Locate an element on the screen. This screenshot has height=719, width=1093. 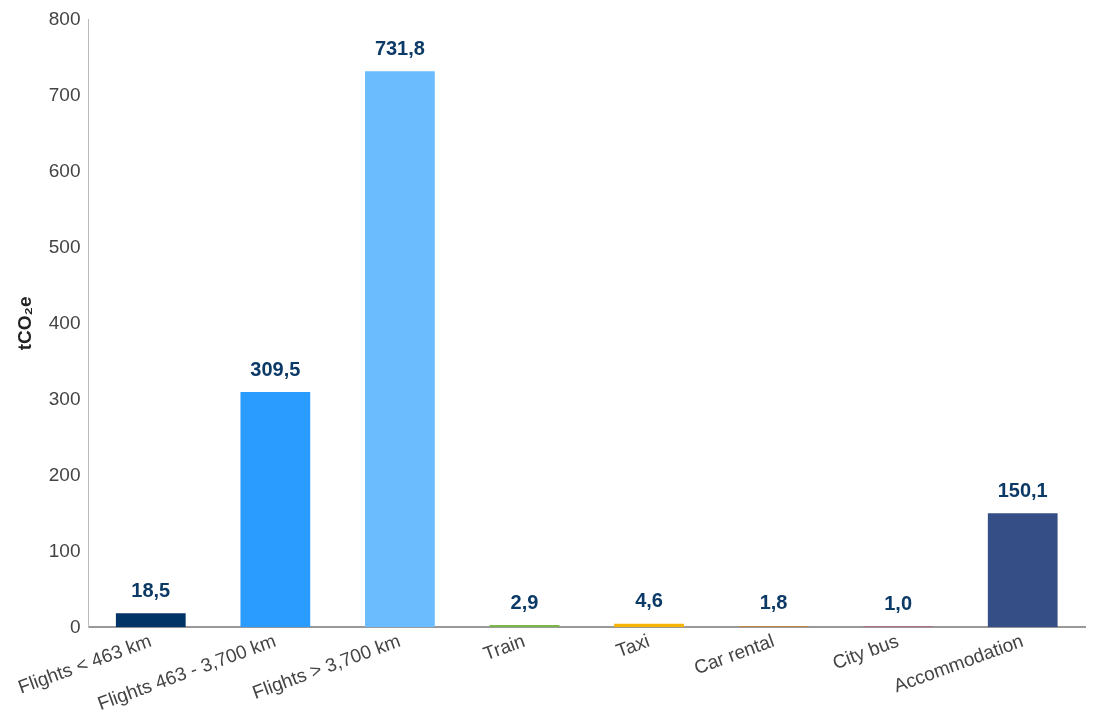
data-label: 1,8 is located at coordinates (773, 602).